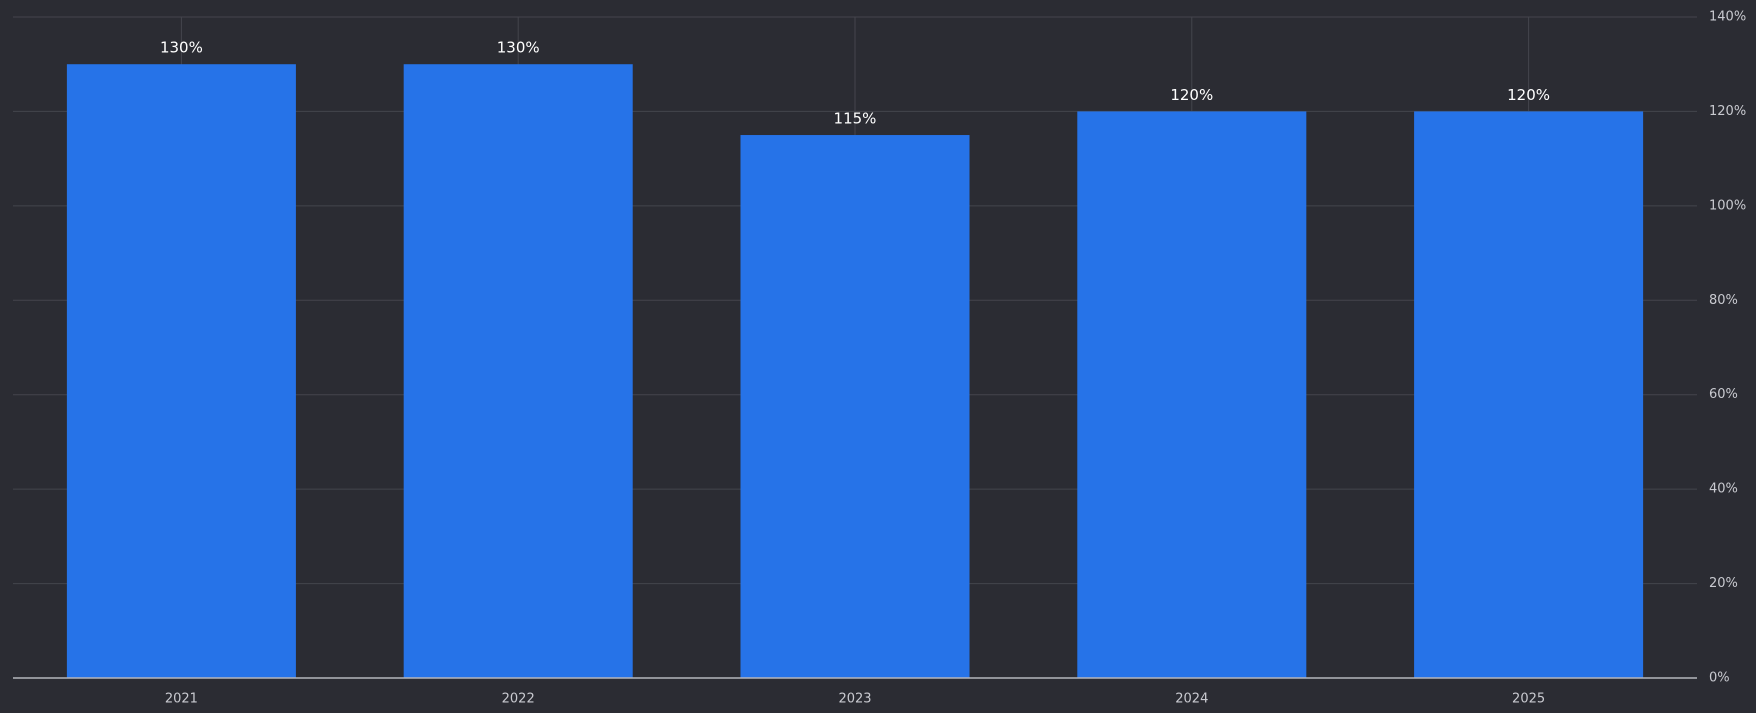 The image size is (1756, 713). Describe the element at coordinates (1727, 17) in the screenshot. I see `y-tick-label: 140%` at that location.